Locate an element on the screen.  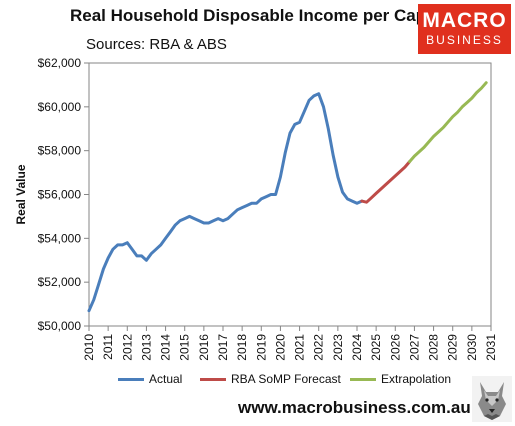
y-tick-label: $54,000 is located at coordinates (60, 238).